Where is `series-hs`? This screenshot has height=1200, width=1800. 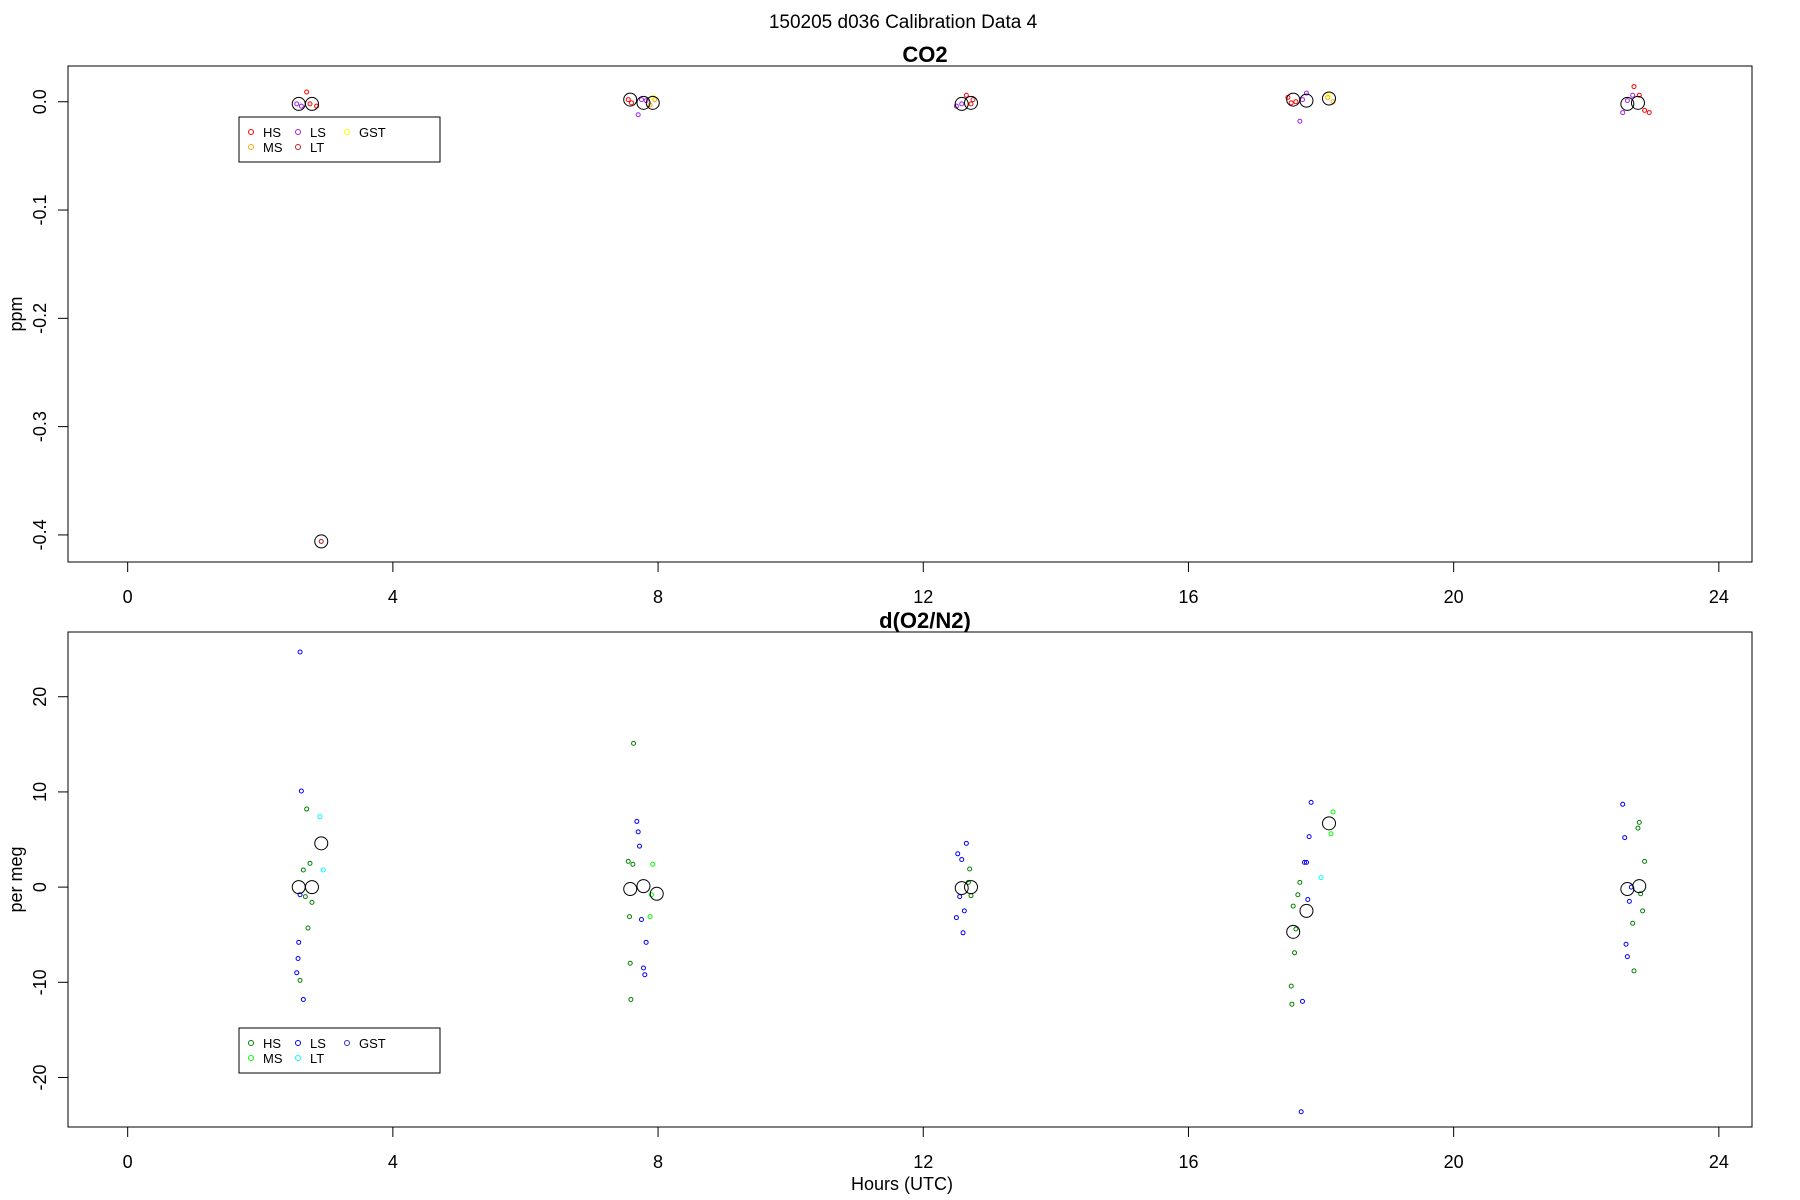
series-hs is located at coordinates (978, 100).